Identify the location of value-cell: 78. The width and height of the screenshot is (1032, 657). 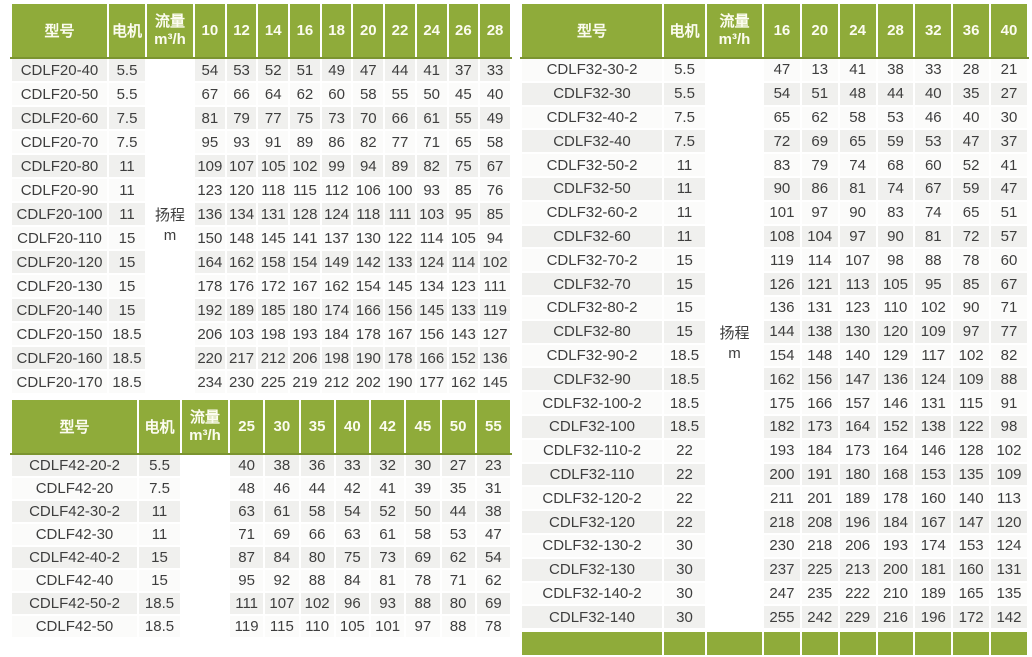
(423, 580).